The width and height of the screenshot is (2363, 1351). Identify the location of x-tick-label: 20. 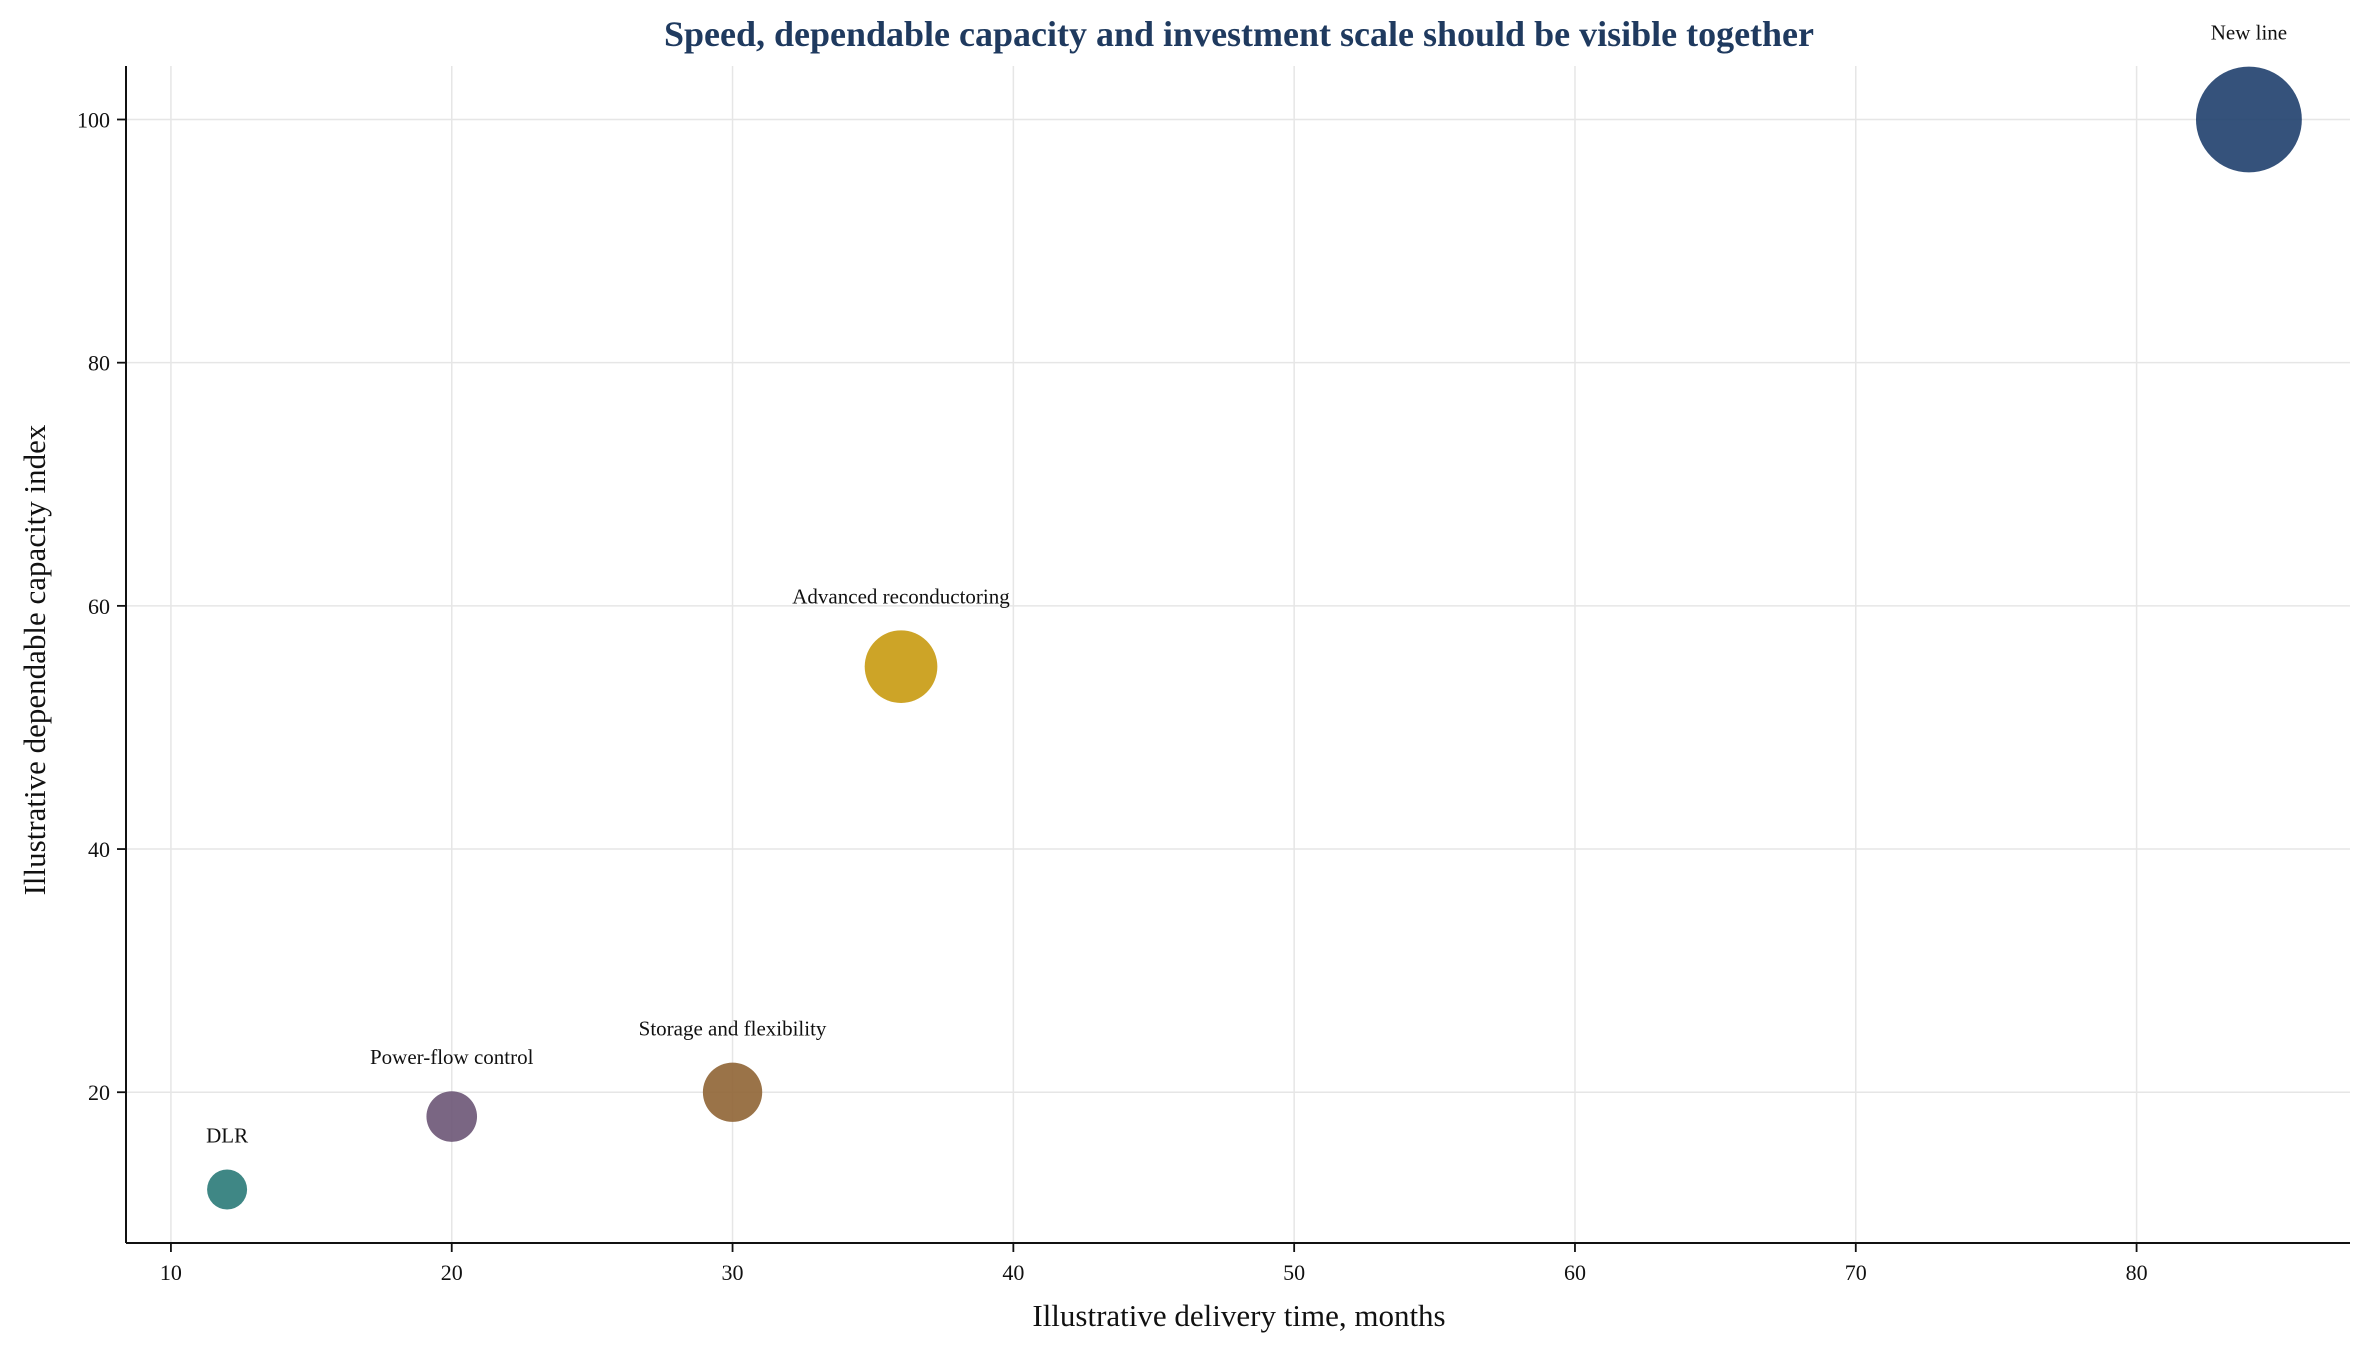
(452, 1272).